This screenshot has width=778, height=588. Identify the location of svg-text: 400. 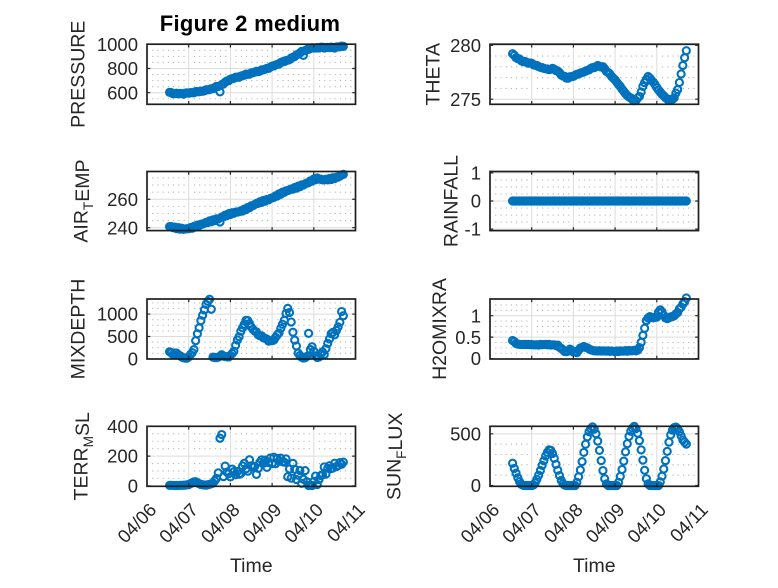
(122, 426).